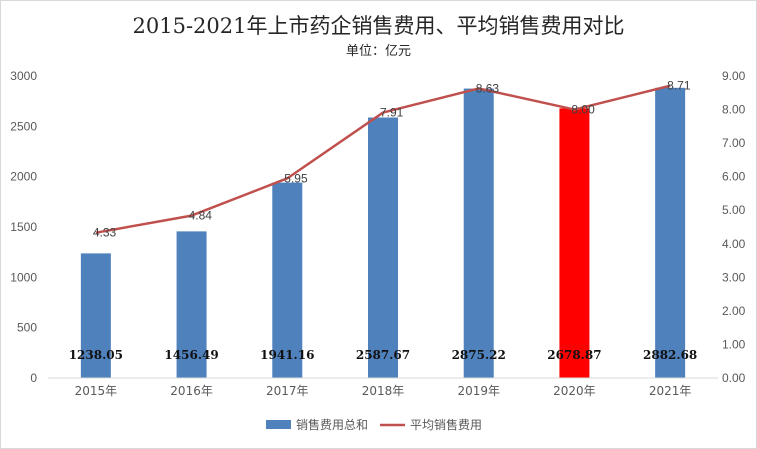  Describe the element at coordinates (278, 424) in the screenshot. I see `legend-bar-swatch` at that location.